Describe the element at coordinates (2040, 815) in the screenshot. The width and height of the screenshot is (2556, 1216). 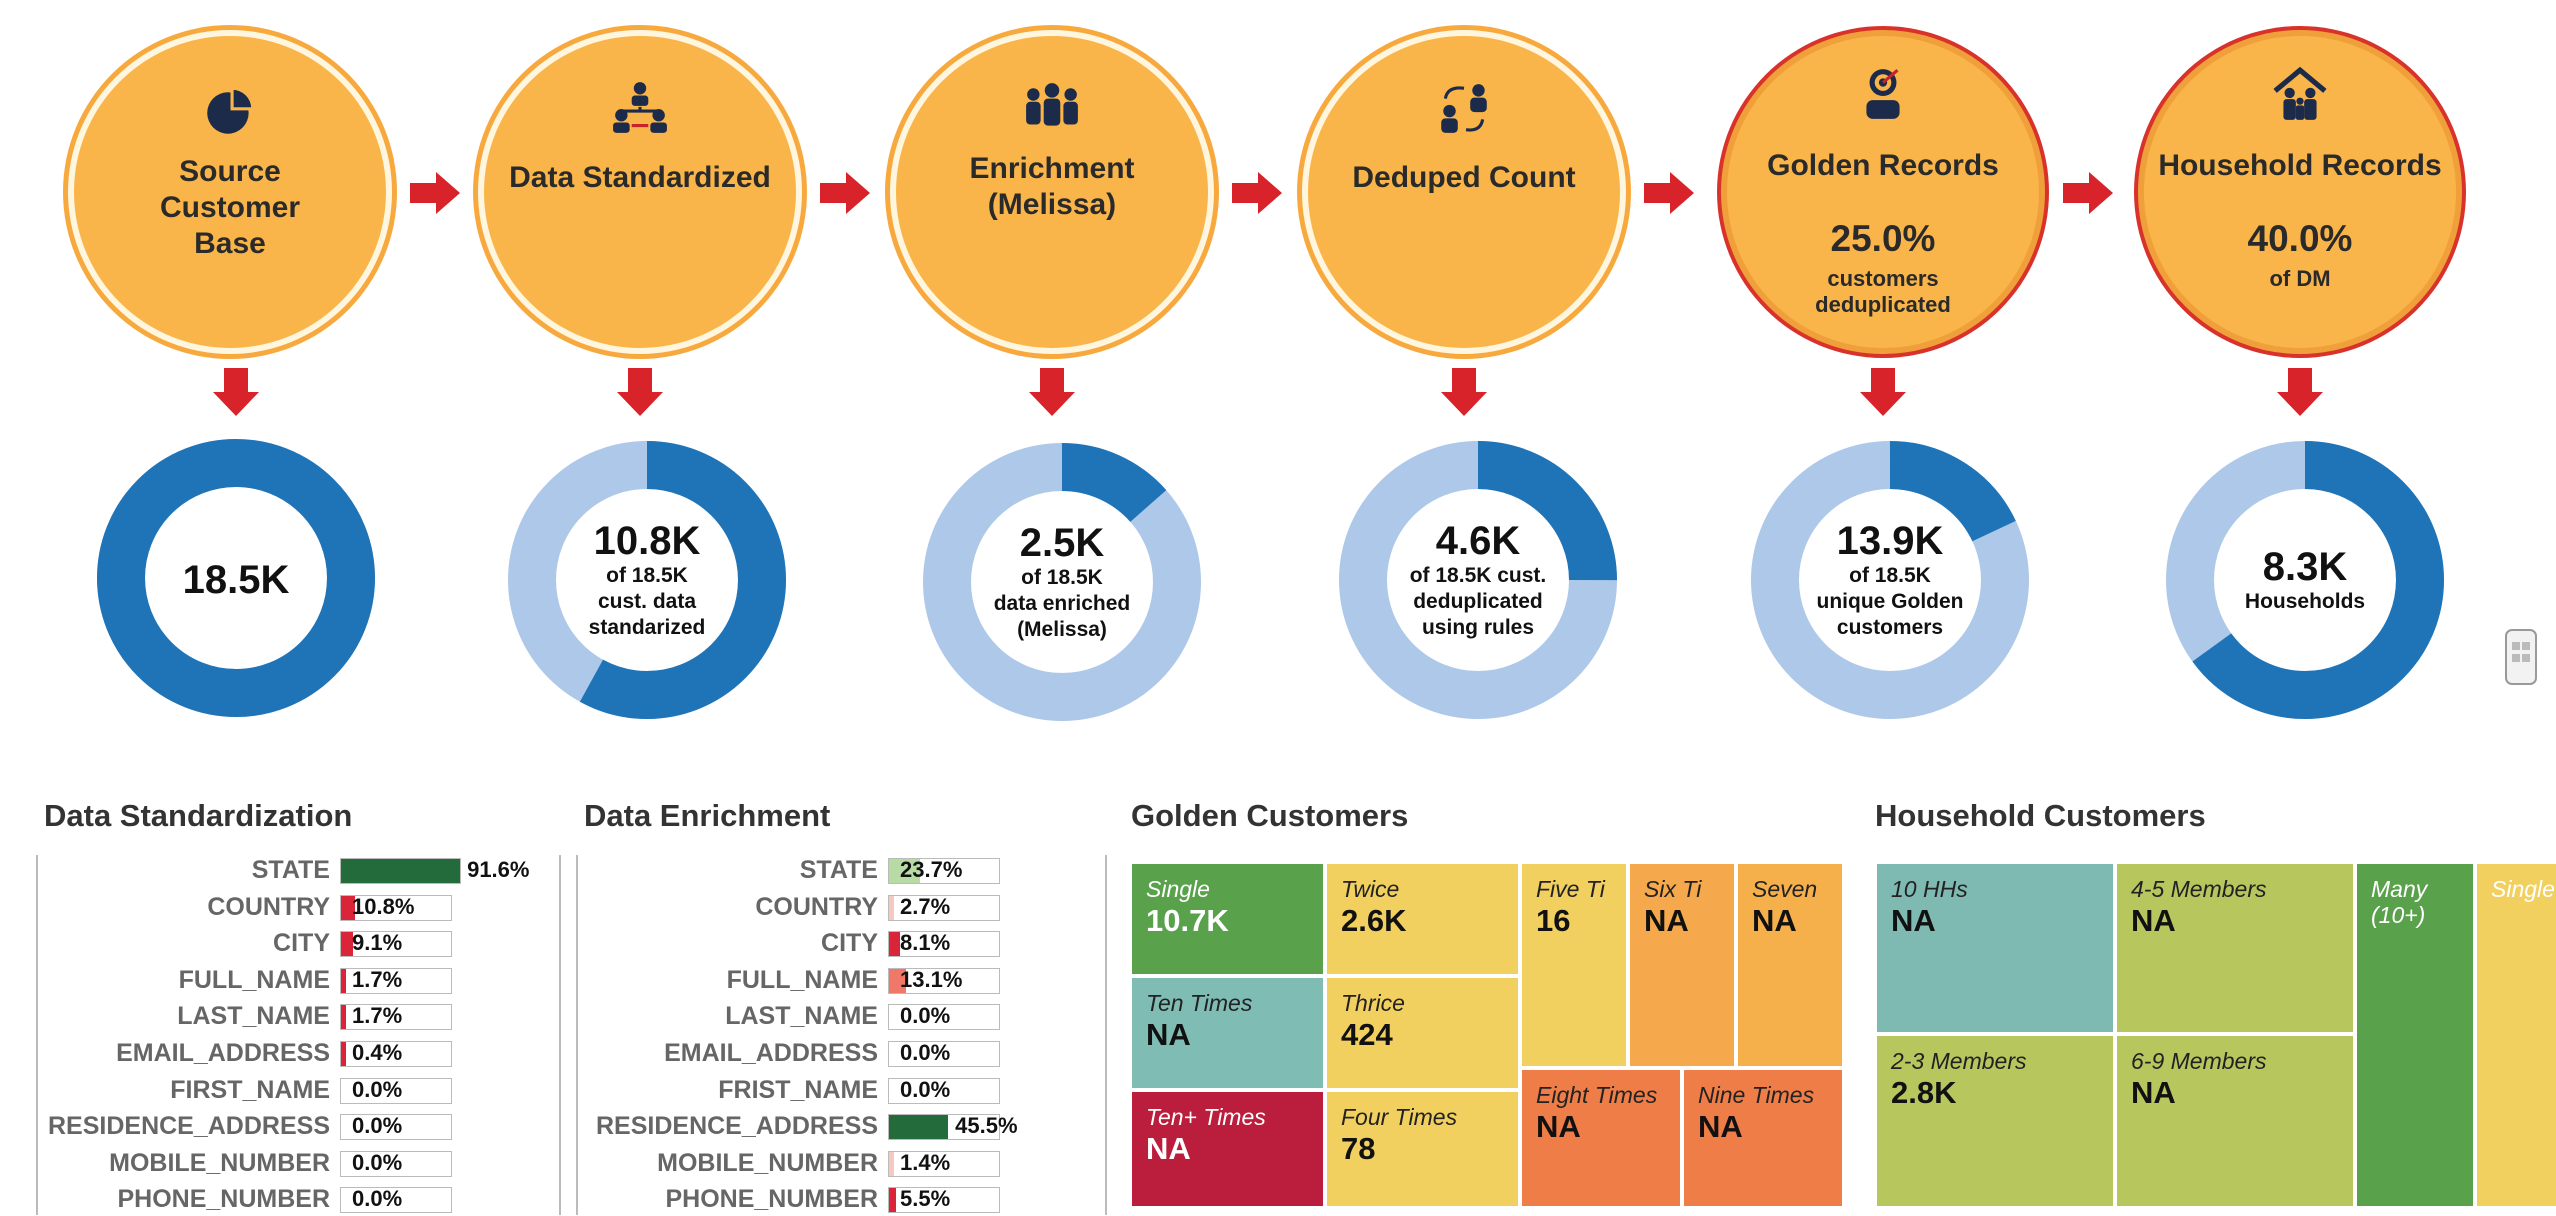
I see `household-customers-title: Household Customers` at that location.